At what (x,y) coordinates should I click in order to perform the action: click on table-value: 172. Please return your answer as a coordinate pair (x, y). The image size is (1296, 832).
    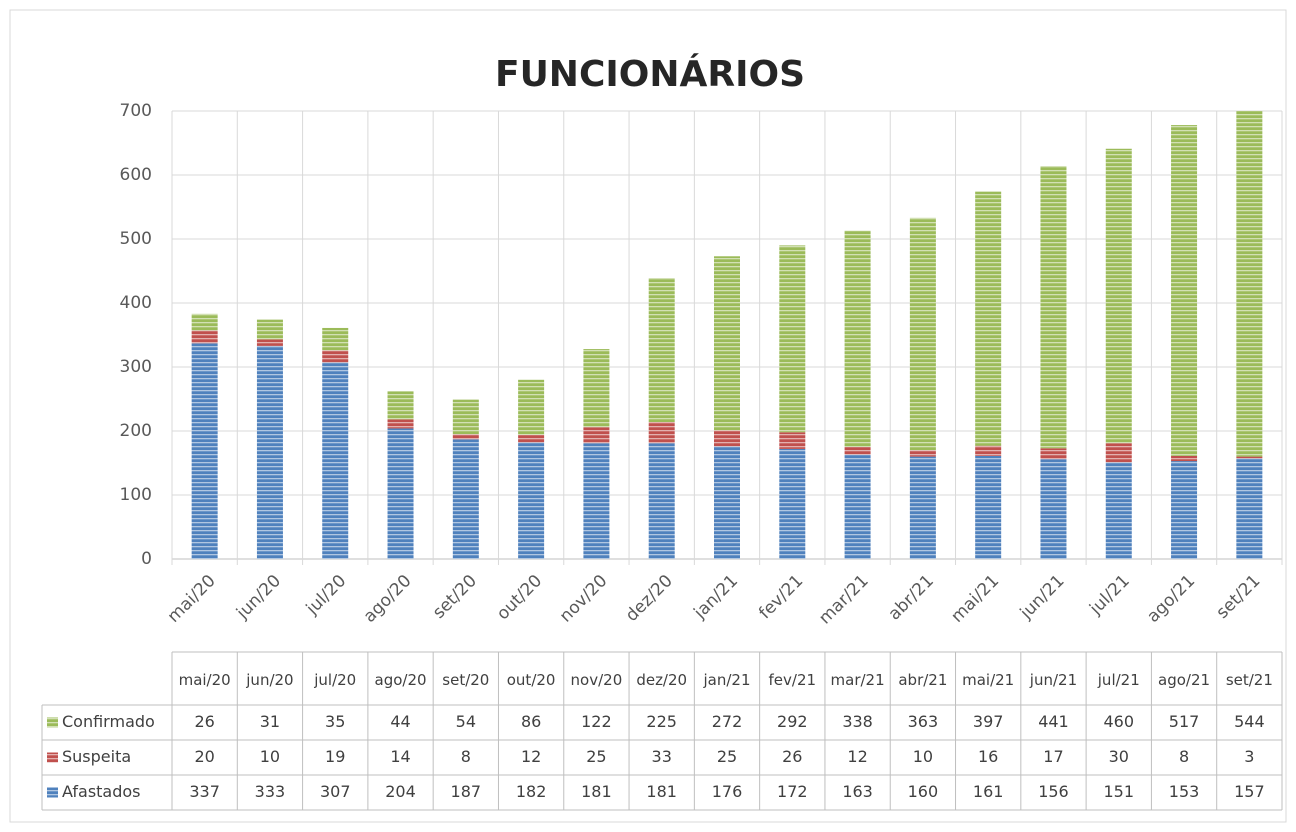
    Looking at the image, I should click on (792, 791).